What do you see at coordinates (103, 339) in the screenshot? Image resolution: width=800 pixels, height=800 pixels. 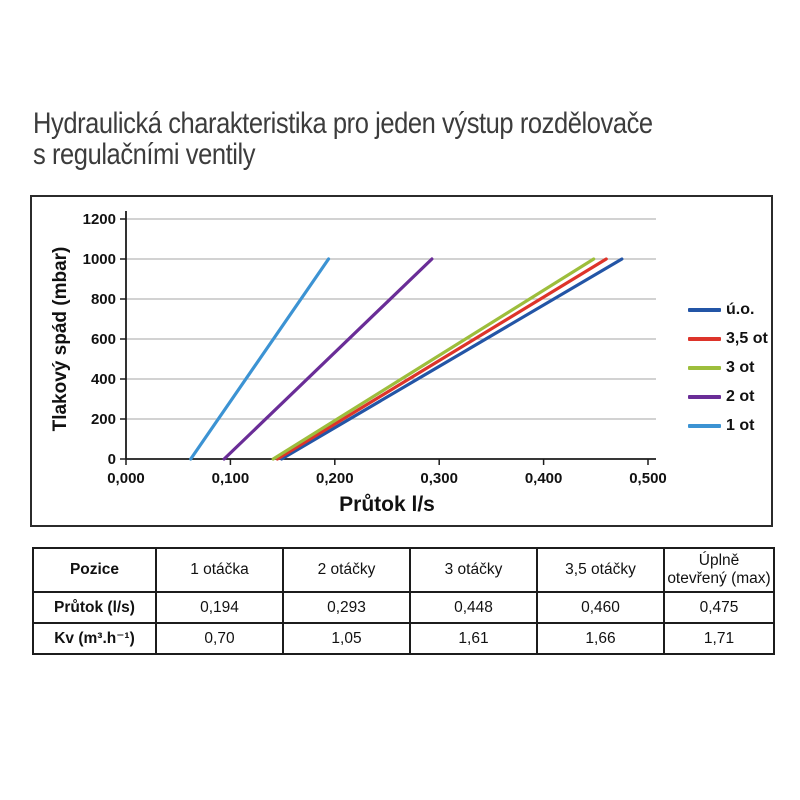 I see `y-tick-label: 600` at bounding box center [103, 339].